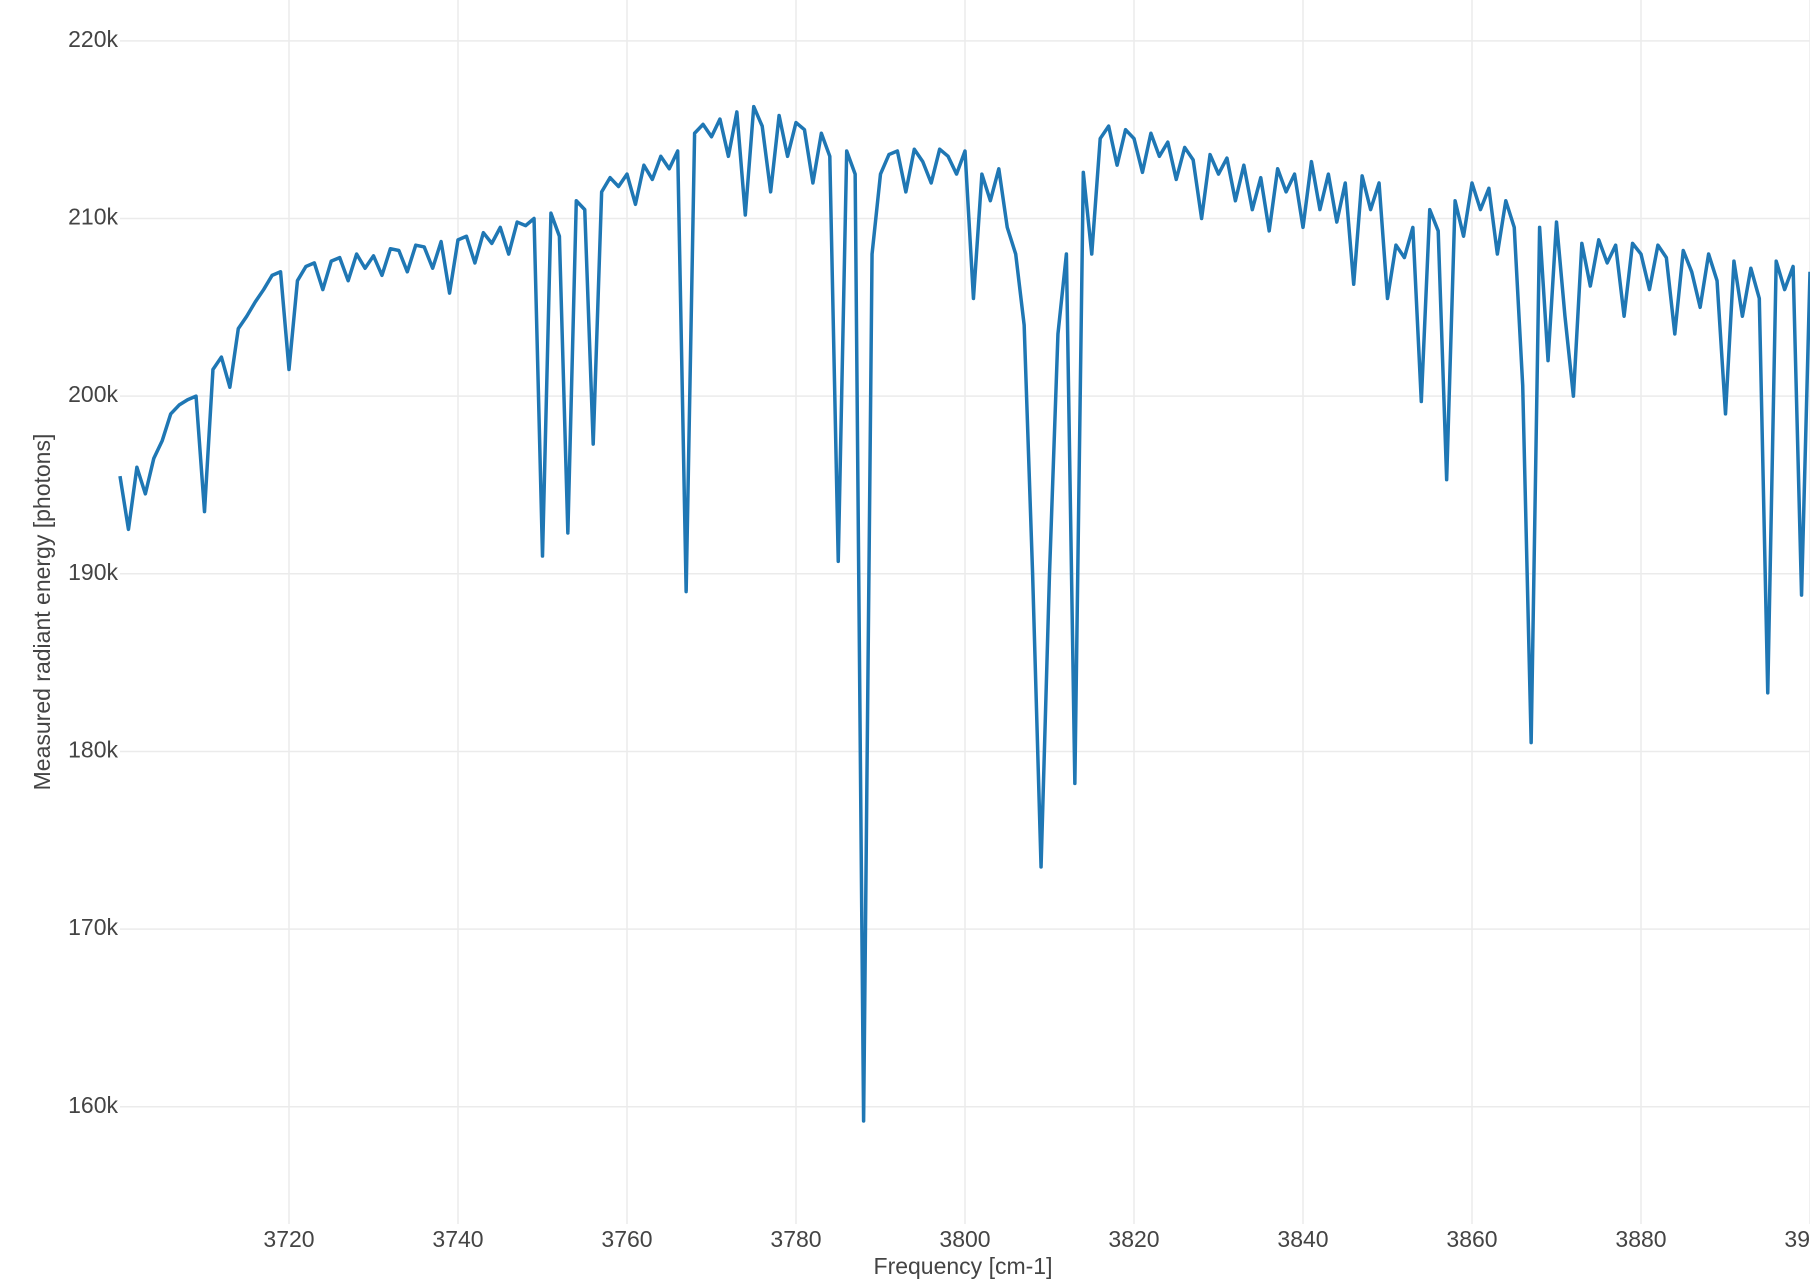 This screenshot has width=1810, height=1284. What do you see at coordinates (93, 394) in the screenshot?
I see `y-tick-label: 200k` at bounding box center [93, 394].